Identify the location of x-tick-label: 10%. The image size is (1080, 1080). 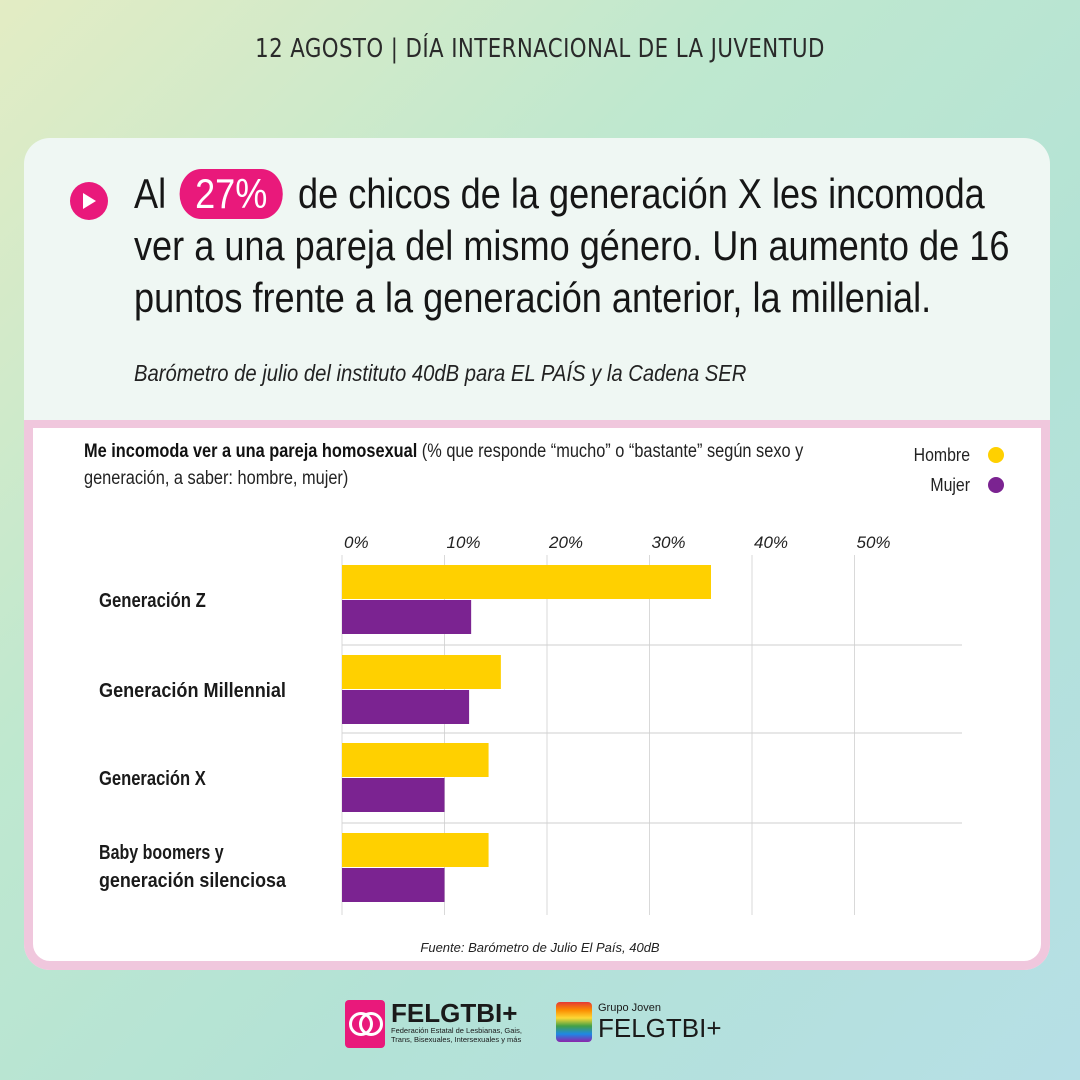
(464, 542).